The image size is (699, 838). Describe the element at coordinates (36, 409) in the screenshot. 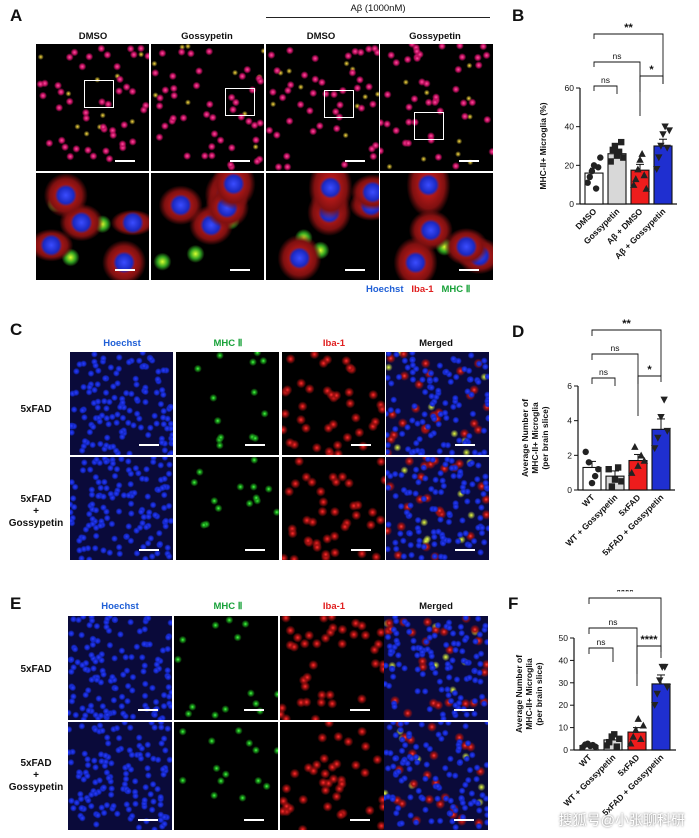

I see `panel-c-row-label-1: 5xFAD` at that location.